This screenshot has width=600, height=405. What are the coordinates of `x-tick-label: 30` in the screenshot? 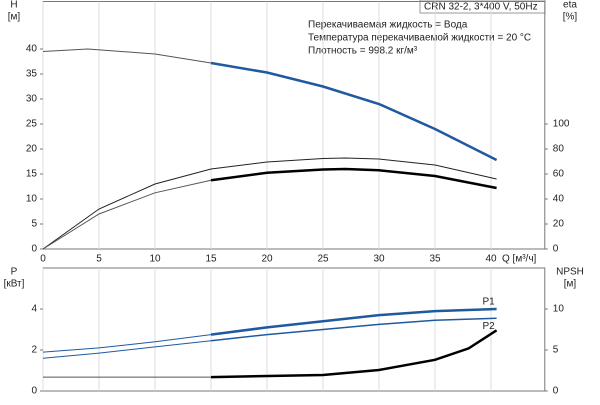 It's located at (379, 259).